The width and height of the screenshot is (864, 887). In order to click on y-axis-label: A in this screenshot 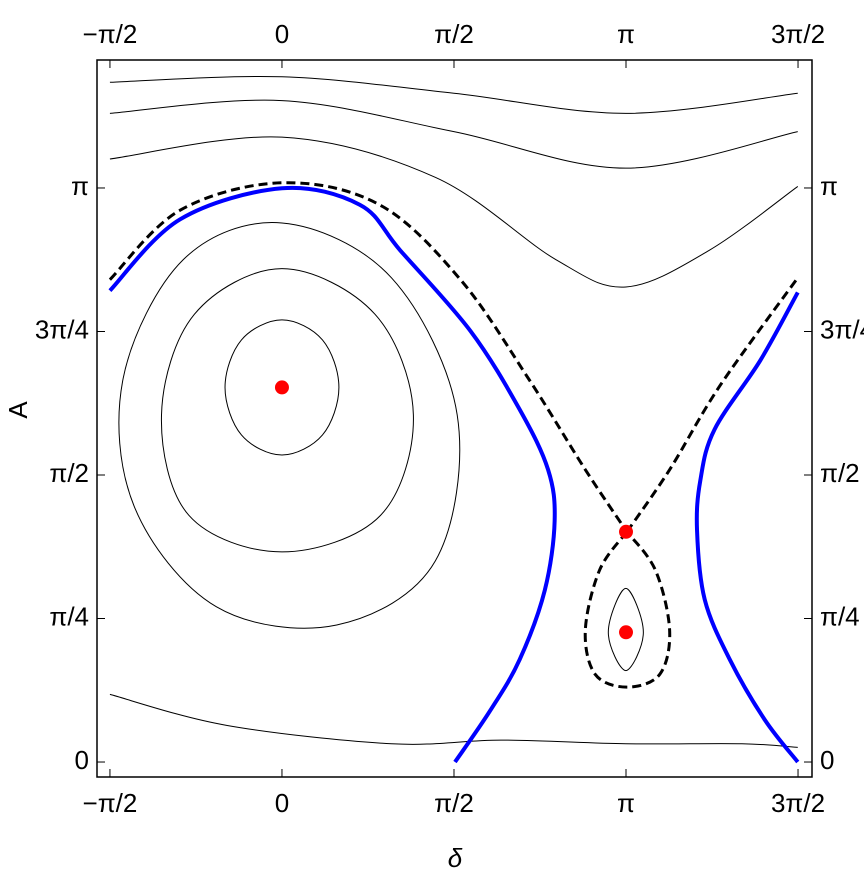, I will do `click(18, 410)`.